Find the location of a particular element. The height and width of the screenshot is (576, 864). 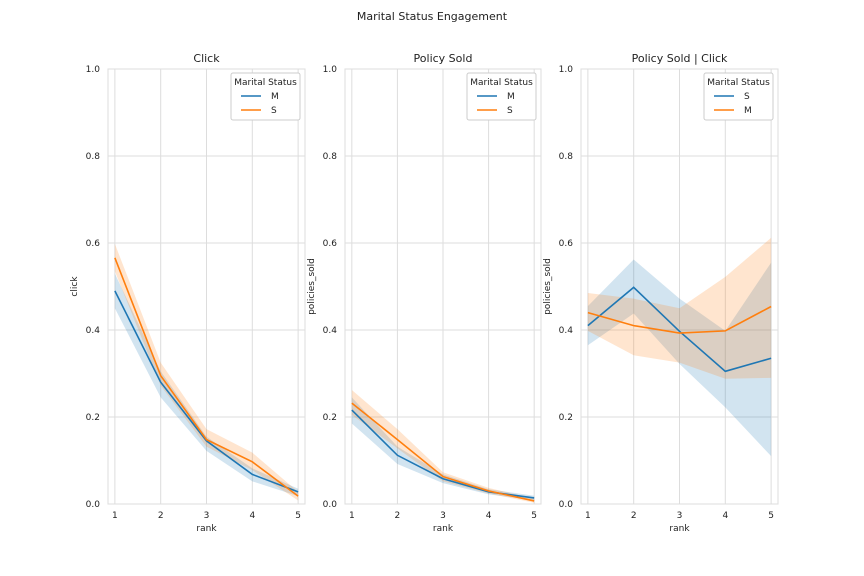

panel-title: Policy Sold | Click is located at coordinates (680, 58).